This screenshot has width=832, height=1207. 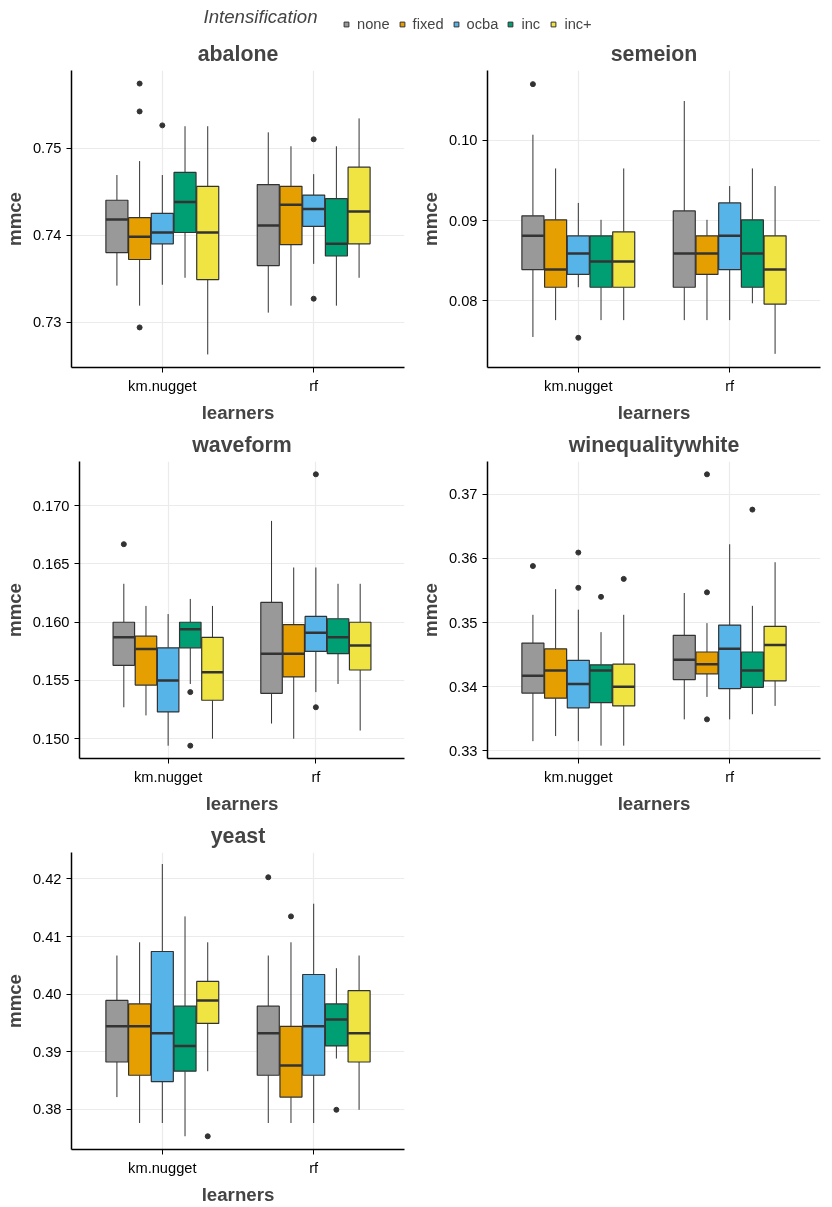 I want to click on chart-title: winequalitywhite, so click(x=653, y=444).